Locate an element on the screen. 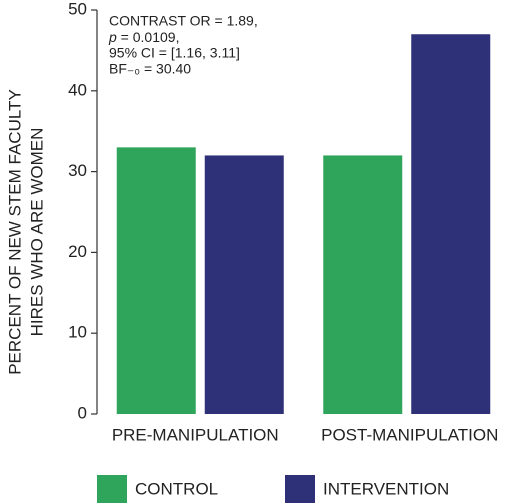  y-tick-label: 20 is located at coordinates (77, 251).